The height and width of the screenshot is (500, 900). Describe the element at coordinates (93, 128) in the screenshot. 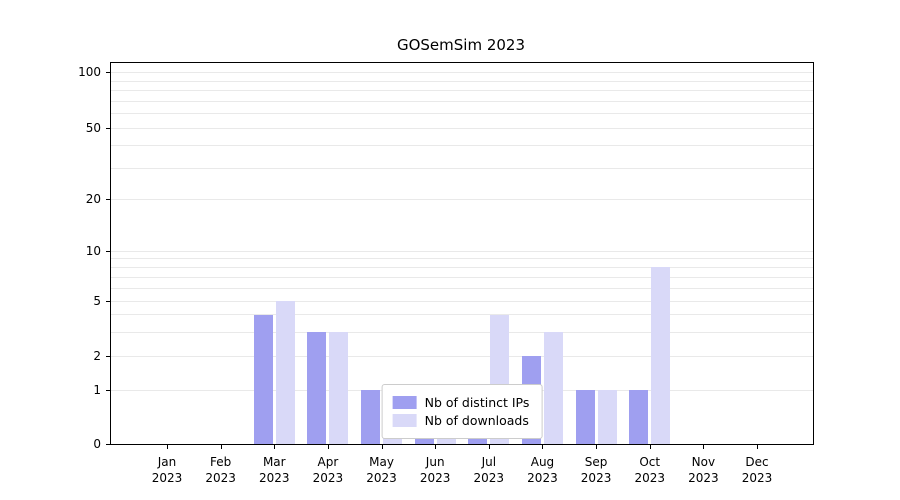

I see `y-tick-label: 50` at that location.